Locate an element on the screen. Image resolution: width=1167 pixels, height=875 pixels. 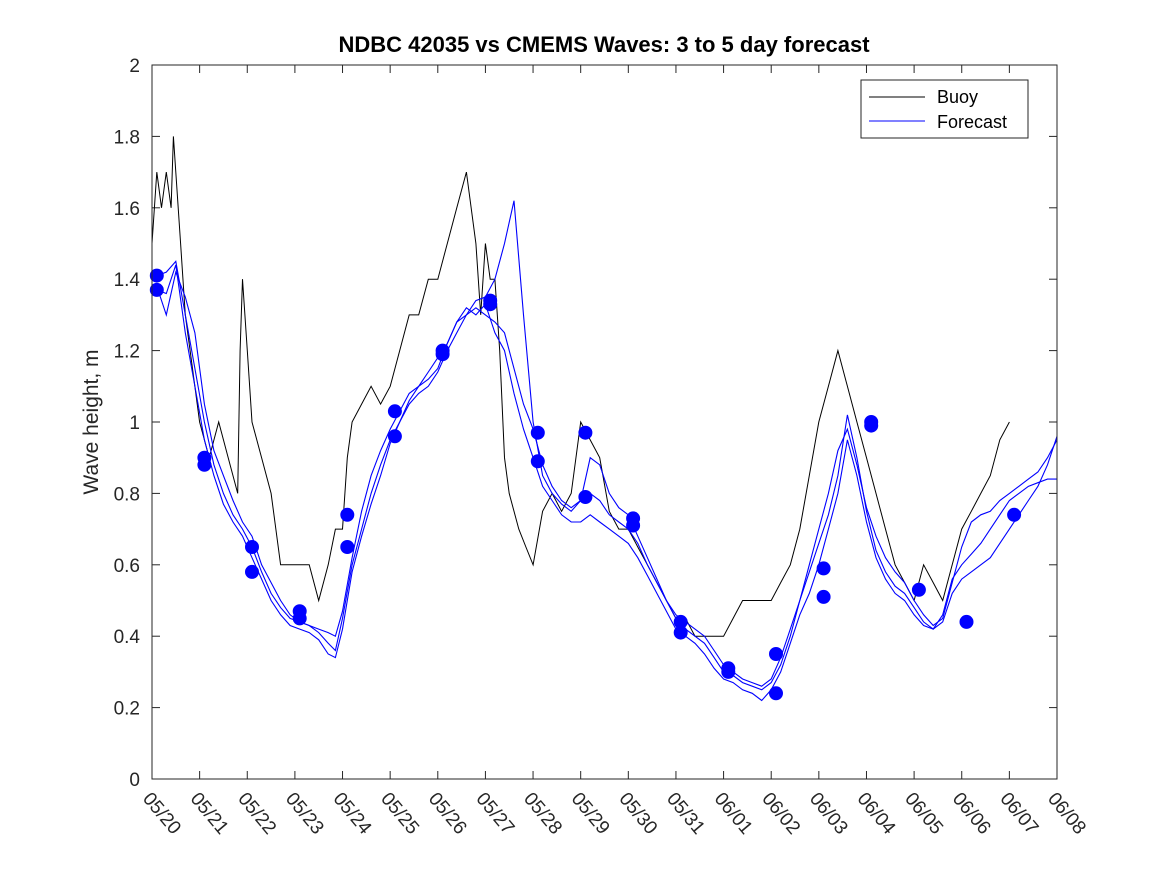
y-axis-label: Wave height, m is located at coordinates (91, 421).